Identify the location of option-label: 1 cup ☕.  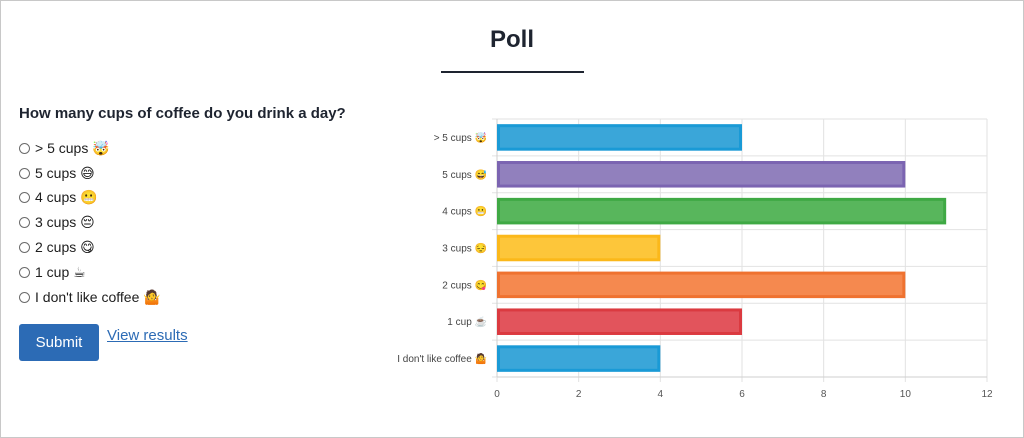
(60, 271).